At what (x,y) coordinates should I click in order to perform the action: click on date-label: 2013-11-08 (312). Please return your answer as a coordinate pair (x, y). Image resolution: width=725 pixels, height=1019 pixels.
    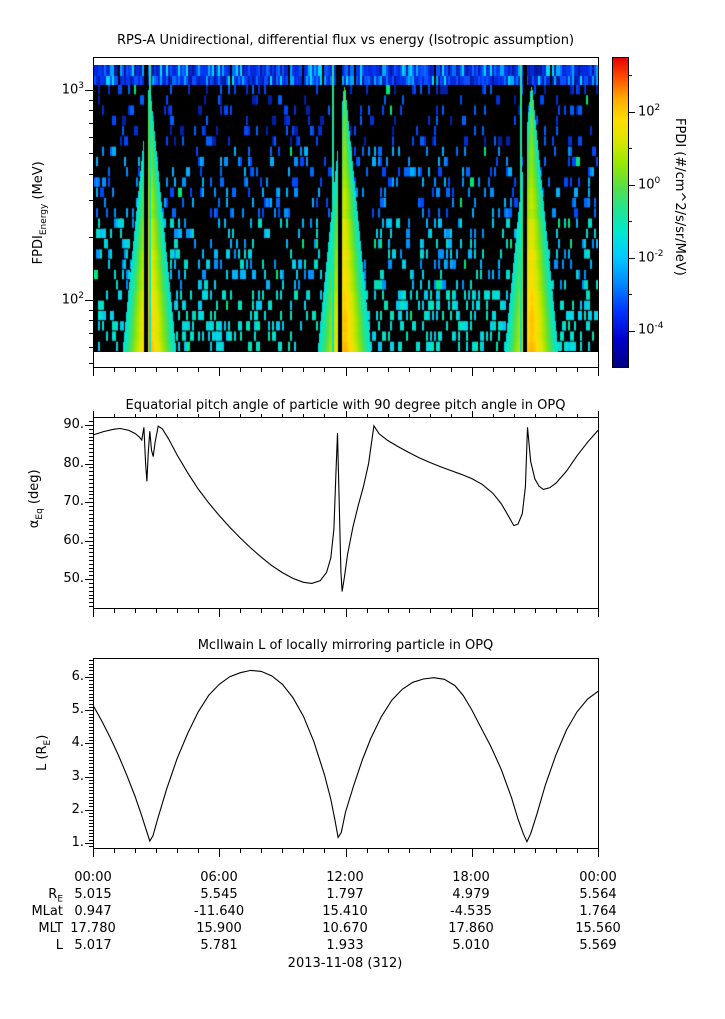
    Looking at the image, I should click on (345, 963).